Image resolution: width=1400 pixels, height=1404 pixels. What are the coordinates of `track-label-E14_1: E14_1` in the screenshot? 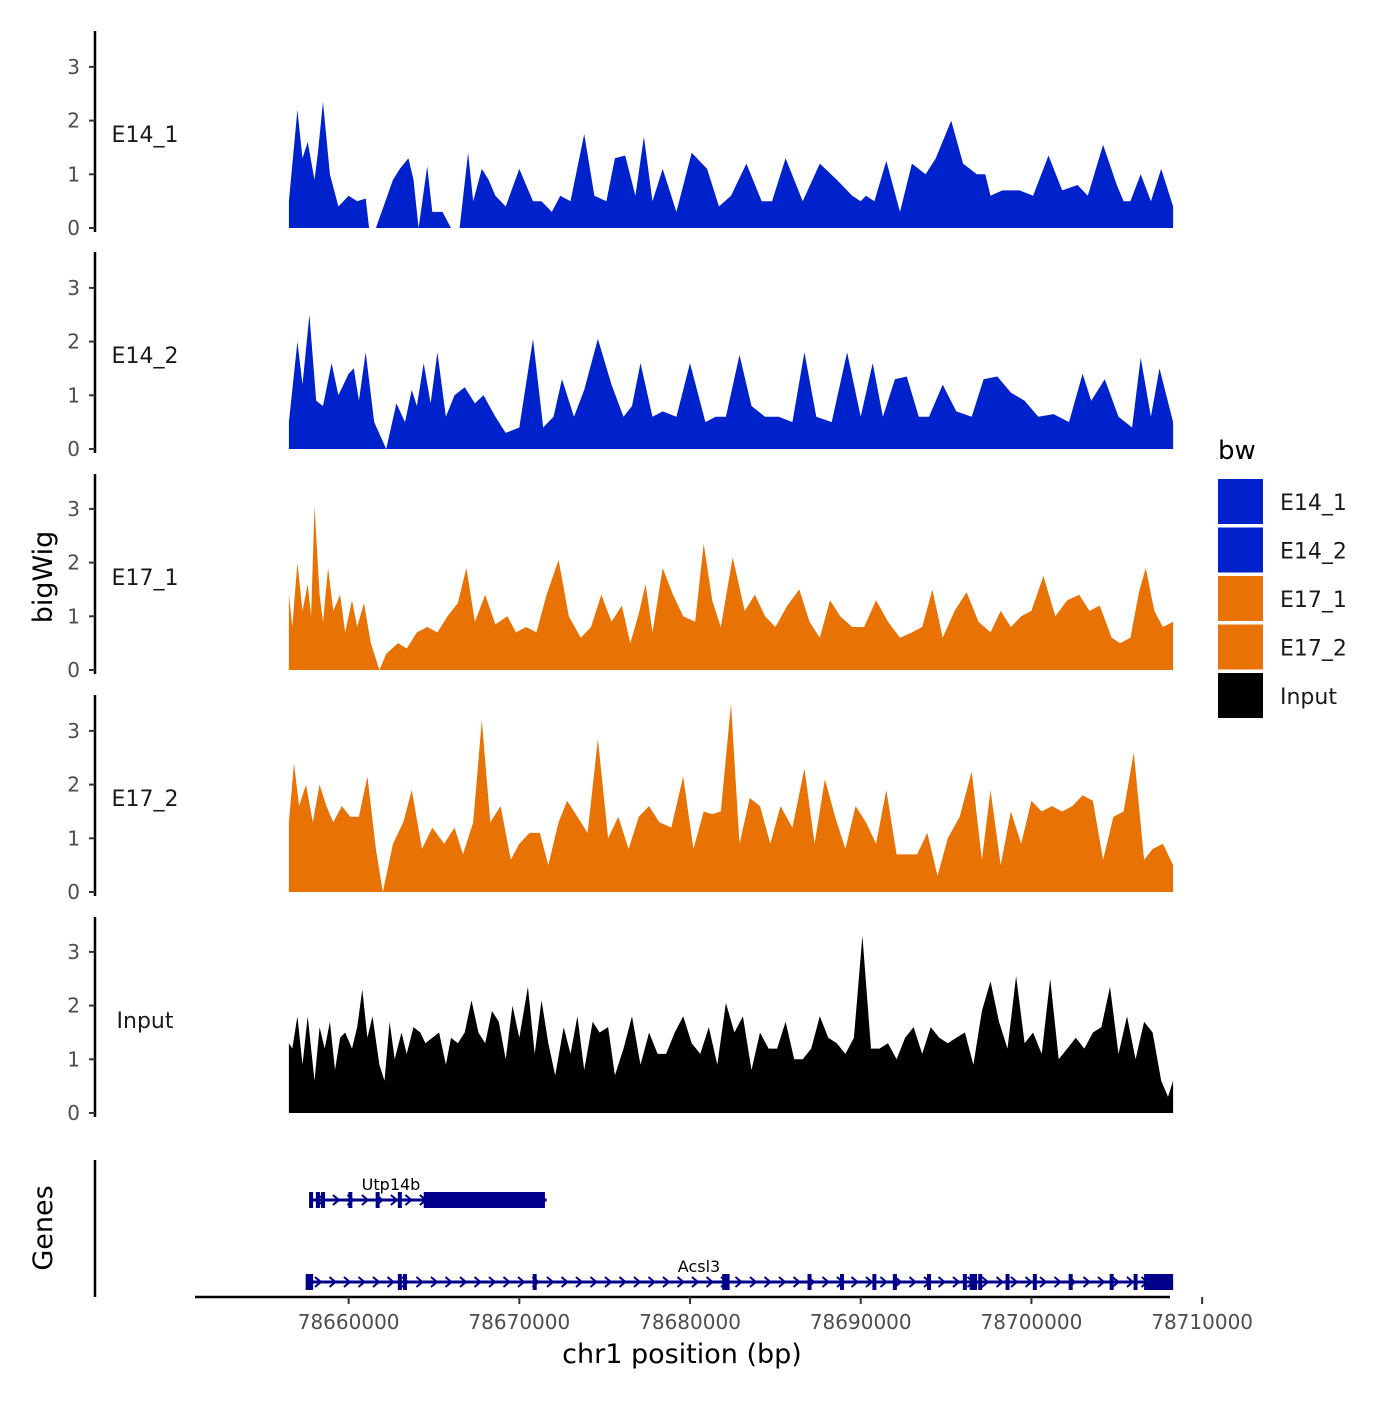 It's located at (145, 135).